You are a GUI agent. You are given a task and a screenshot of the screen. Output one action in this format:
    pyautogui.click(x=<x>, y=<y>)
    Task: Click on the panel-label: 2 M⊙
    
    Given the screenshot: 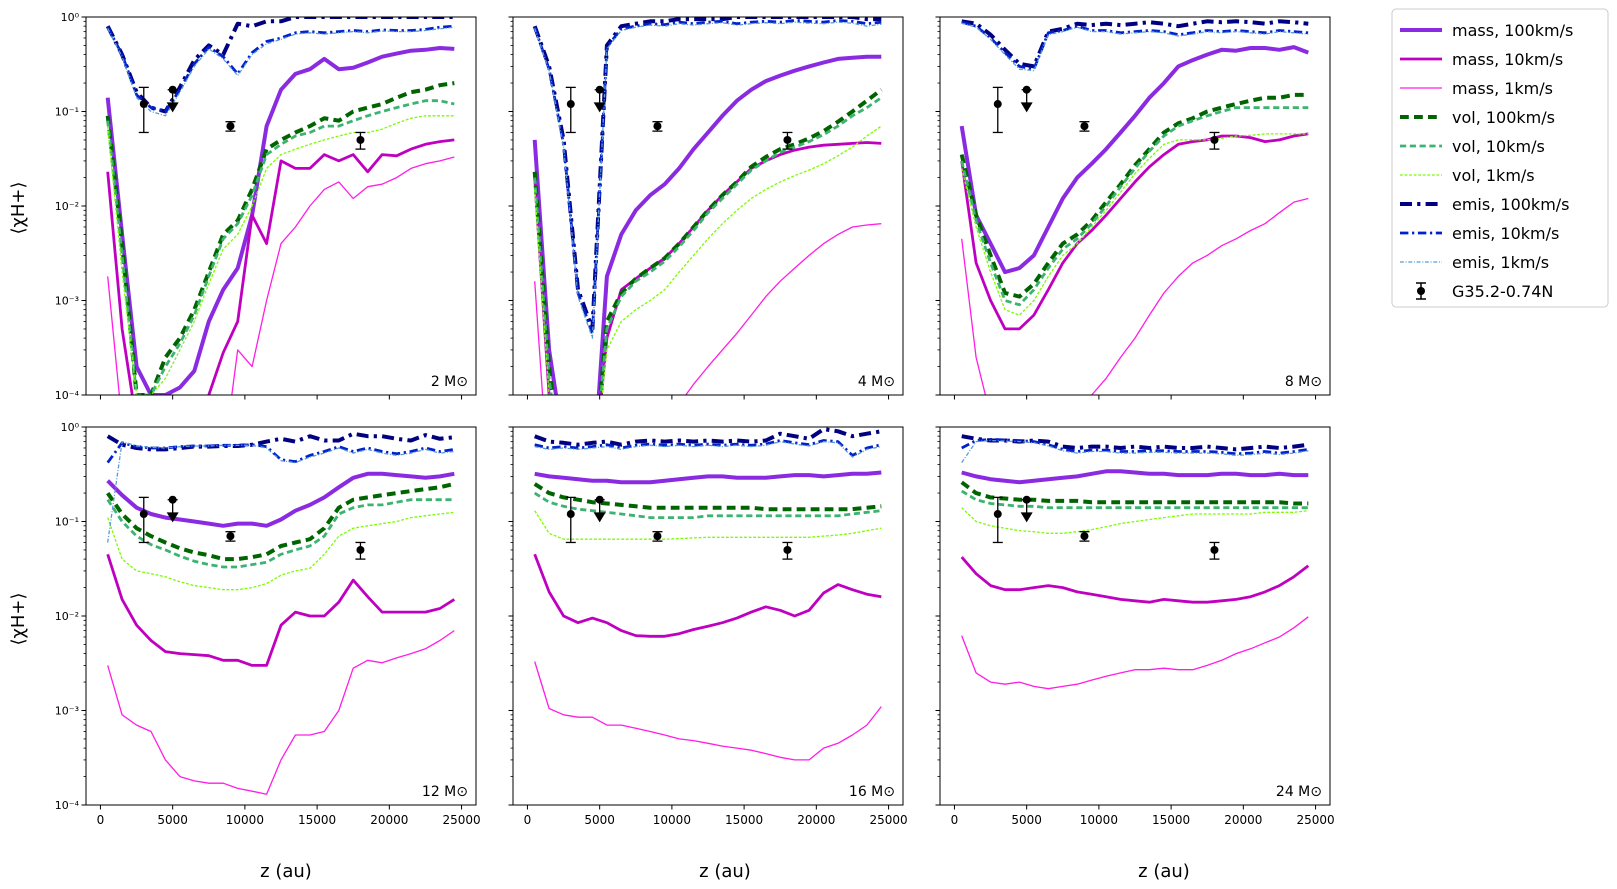 What is the action you would take?
    pyautogui.click(x=449, y=382)
    